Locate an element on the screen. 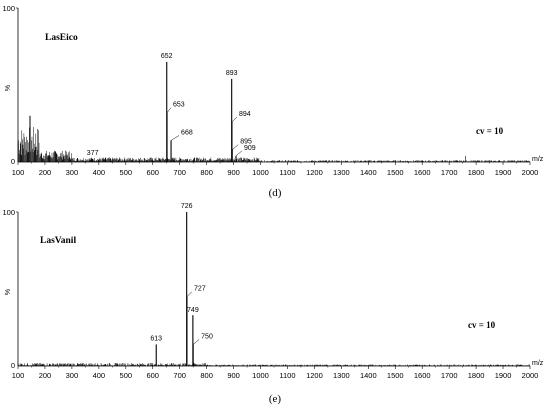  peak-label-750: 750 is located at coordinates (207, 336).